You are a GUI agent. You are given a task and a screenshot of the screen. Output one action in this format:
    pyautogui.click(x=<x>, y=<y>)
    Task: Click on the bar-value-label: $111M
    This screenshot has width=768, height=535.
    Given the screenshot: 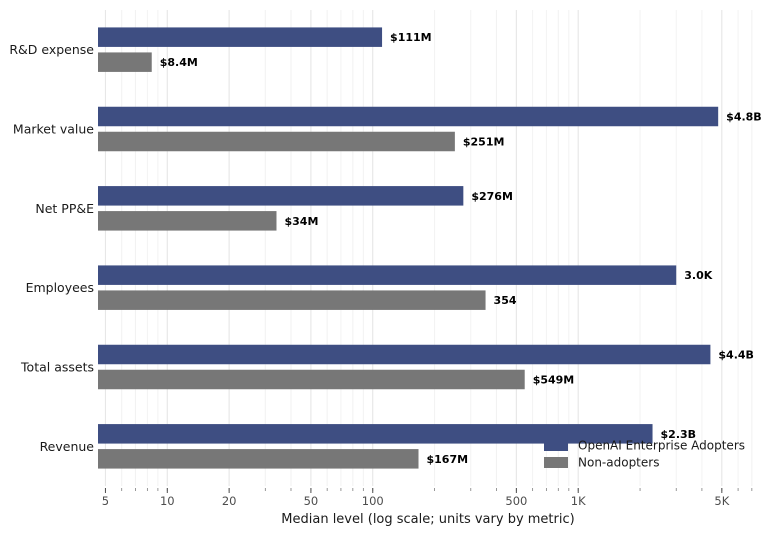 What is the action you would take?
    pyautogui.click(x=411, y=37)
    